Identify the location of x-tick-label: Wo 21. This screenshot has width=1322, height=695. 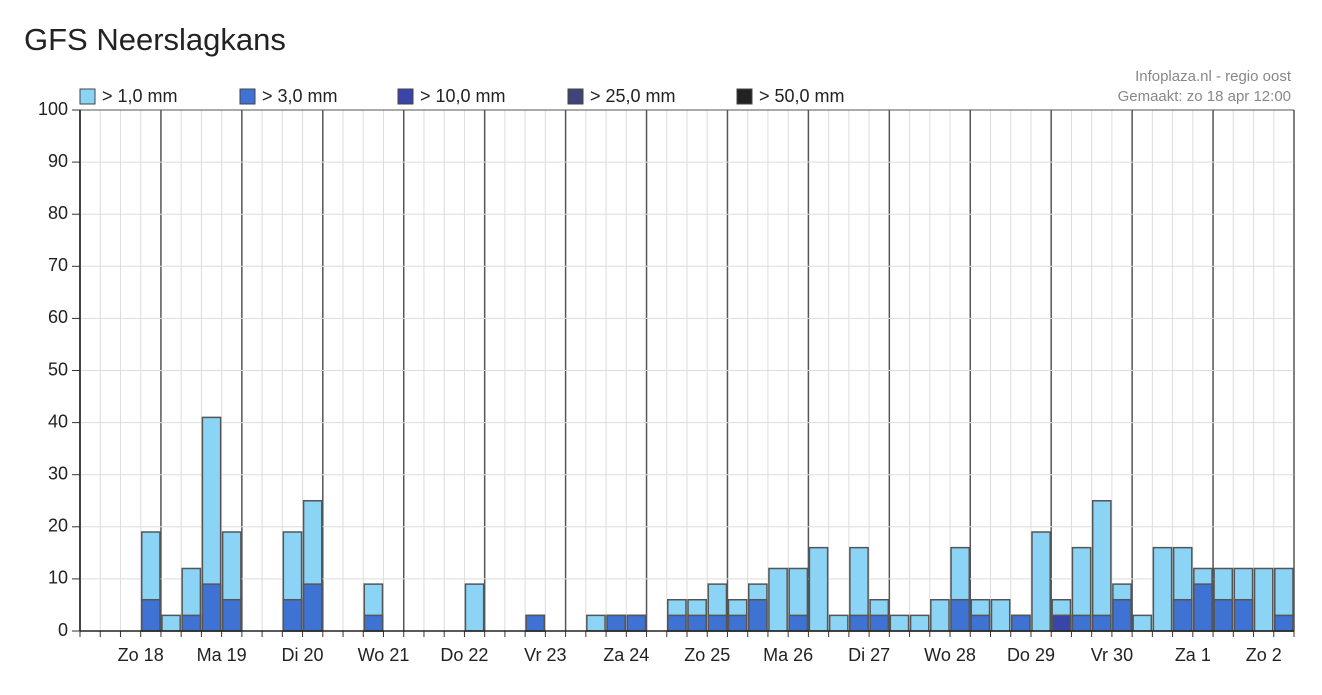
(384, 655).